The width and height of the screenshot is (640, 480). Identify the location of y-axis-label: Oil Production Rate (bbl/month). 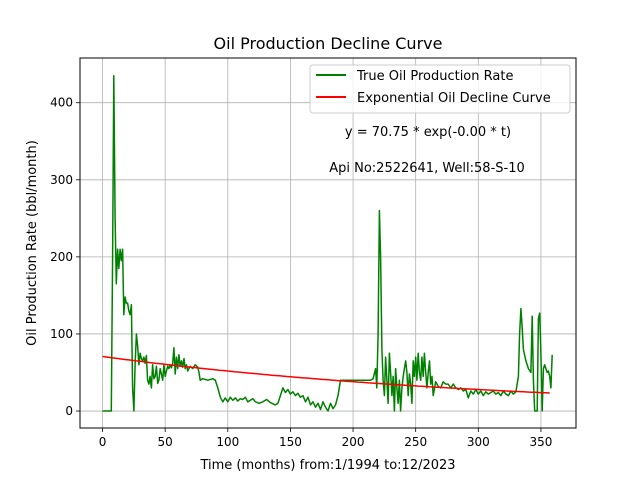
(32, 243).